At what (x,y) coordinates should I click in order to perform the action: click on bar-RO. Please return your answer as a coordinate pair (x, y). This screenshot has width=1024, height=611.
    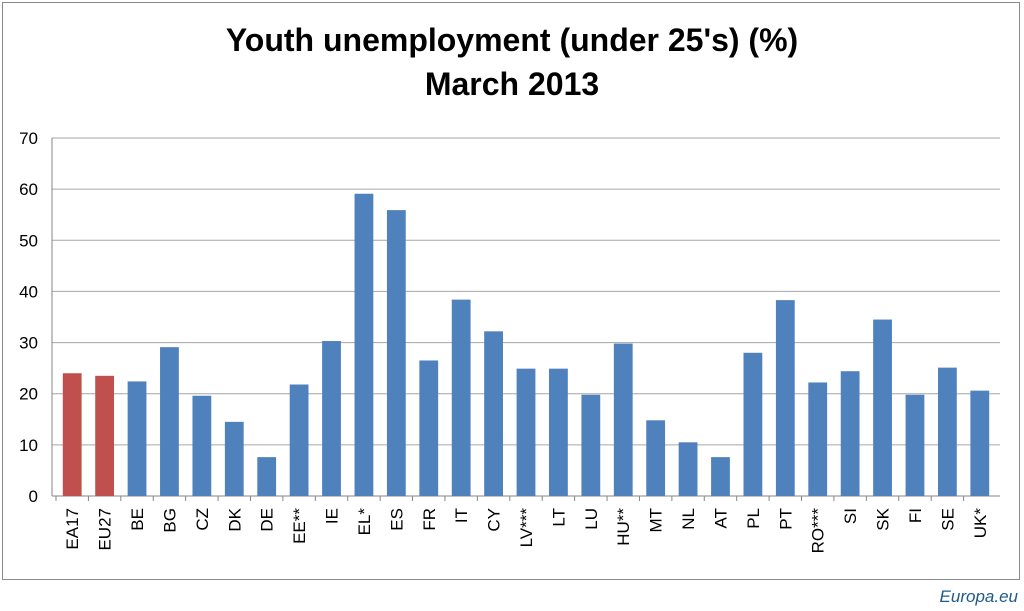
    Looking at the image, I should click on (818, 439).